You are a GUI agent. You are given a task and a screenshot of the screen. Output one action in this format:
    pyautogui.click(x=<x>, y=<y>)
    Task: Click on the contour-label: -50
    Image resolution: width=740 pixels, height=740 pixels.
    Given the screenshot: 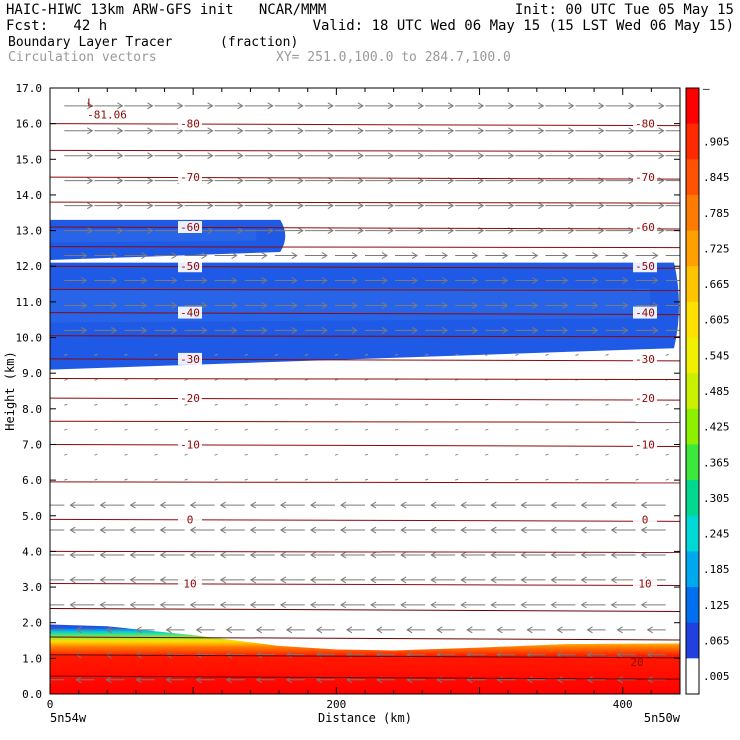 What is the action you would take?
    pyautogui.click(x=645, y=266)
    